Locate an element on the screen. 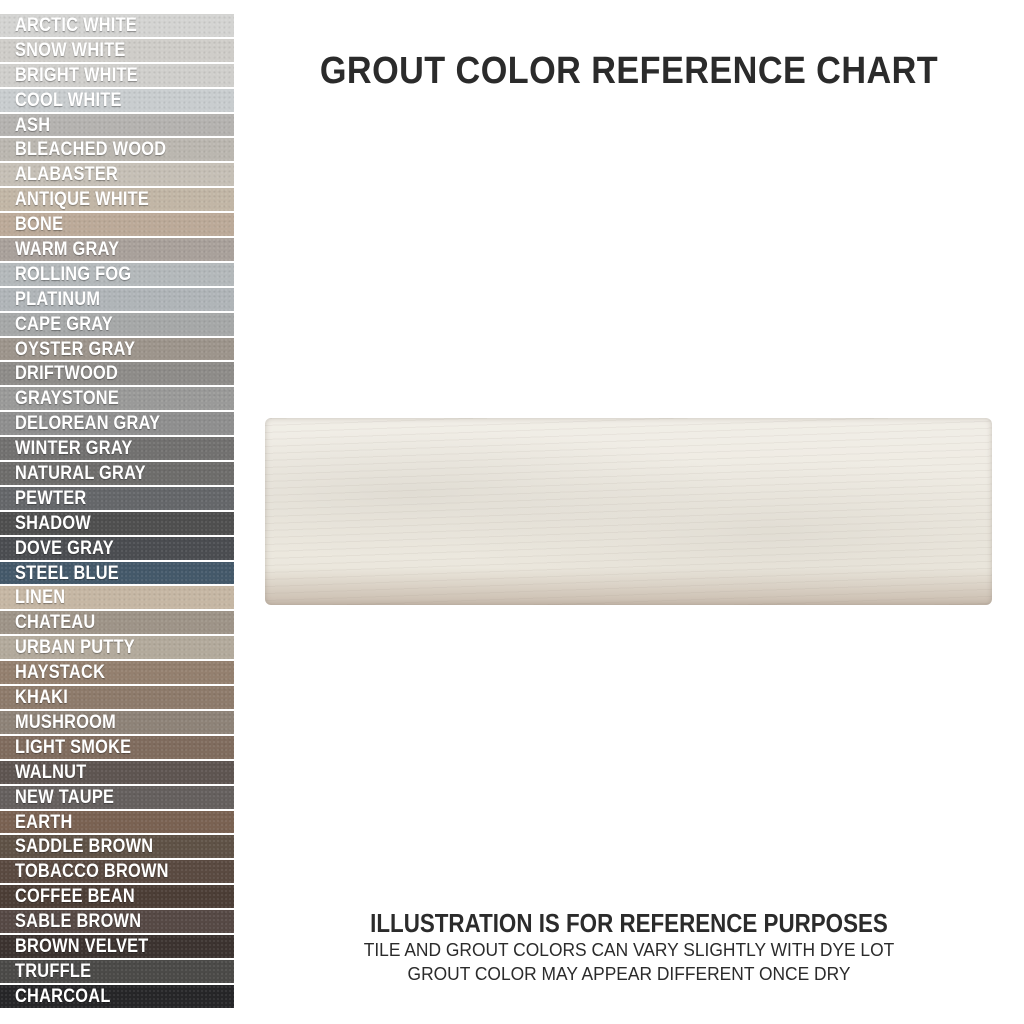 This screenshot has height=1024, width=1024. grout-swatch: ARCTIC WHITE is located at coordinates (117, 25).